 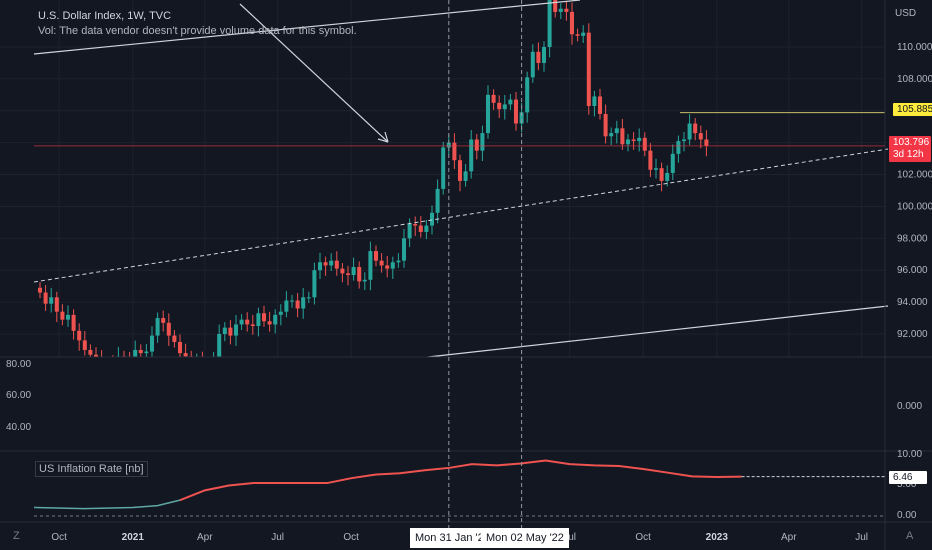 I want to click on price-tick-label: 108.000, so click(x=914, y=79).